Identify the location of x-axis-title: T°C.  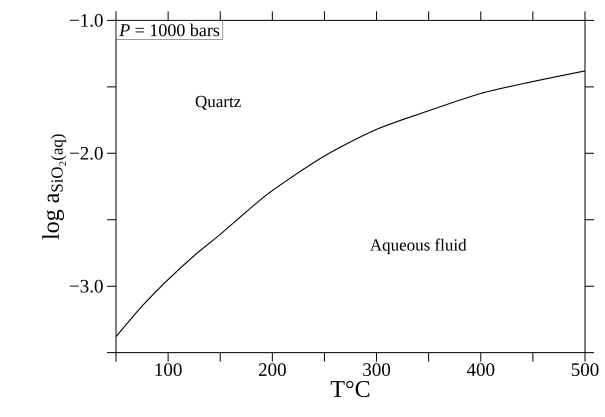
(350, 389).